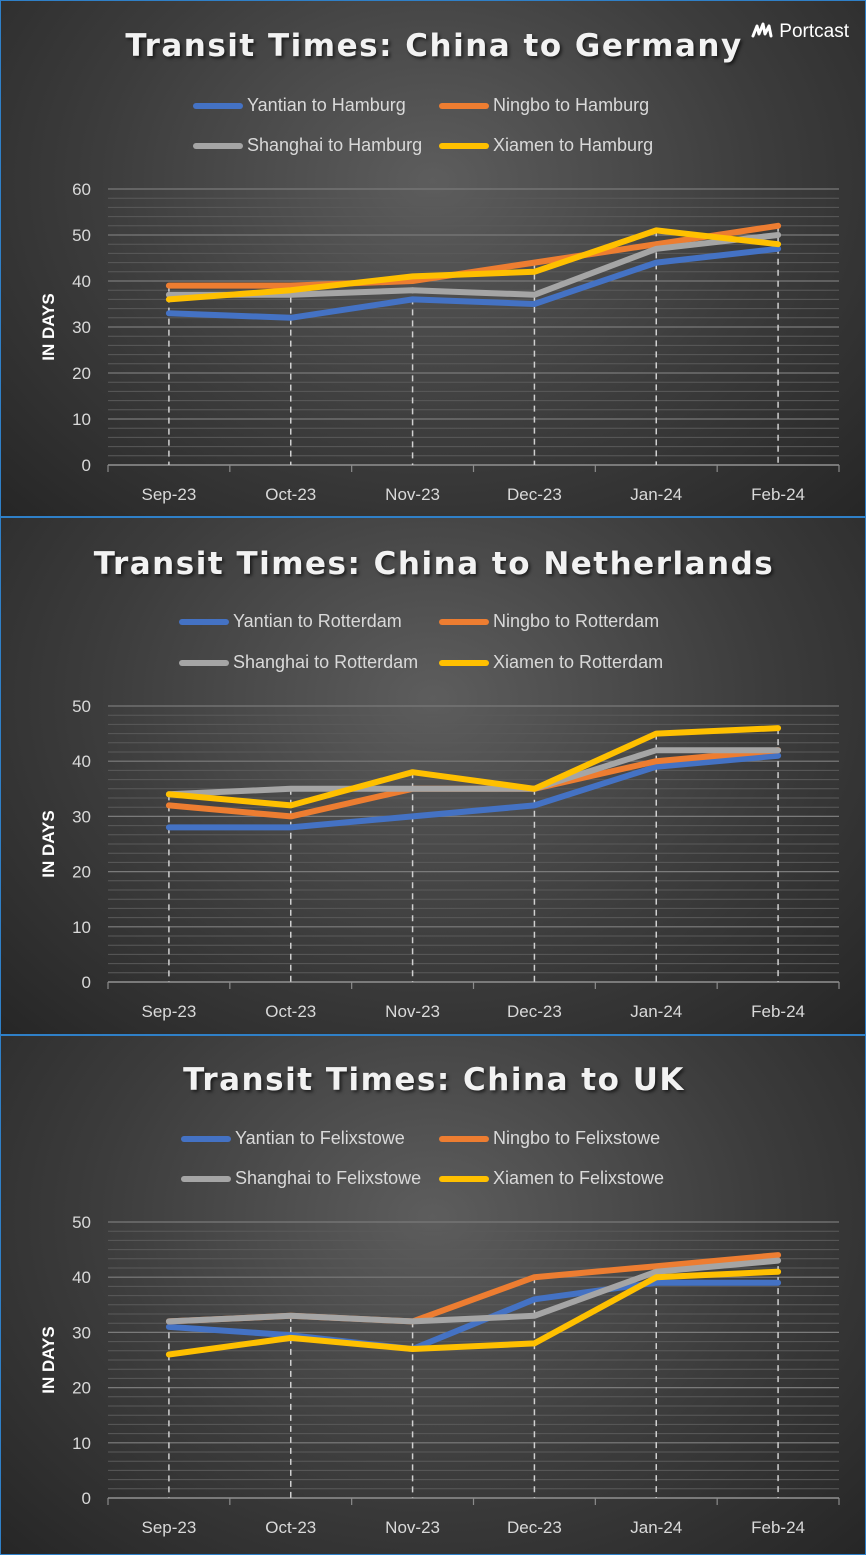 This screenshot has width=866, height=1555. Describe the element at coordinates (573, 145) in the screenshot. I see `legend-label: Xiamen to Hamburg` at that location.